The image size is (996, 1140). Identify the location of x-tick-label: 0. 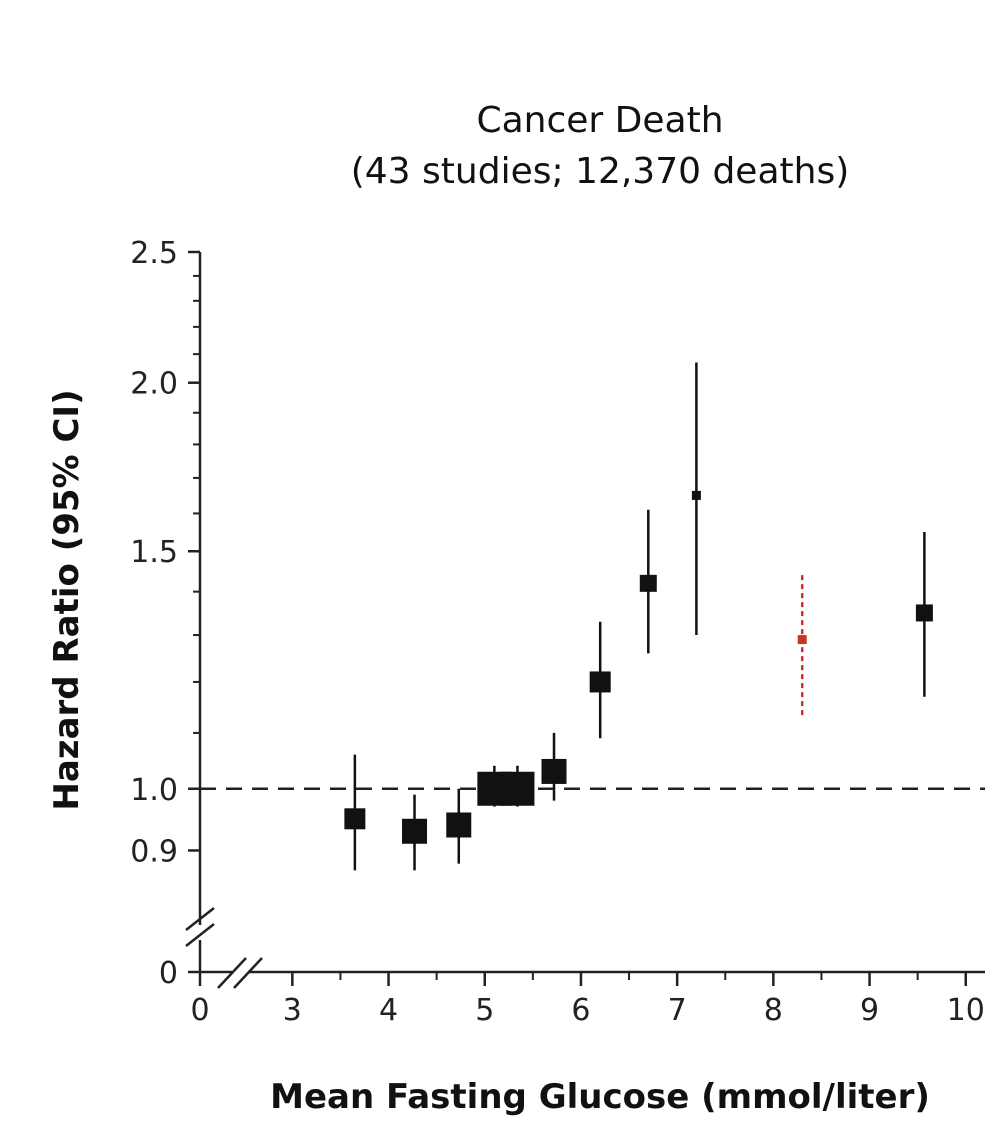
(199, 1010).